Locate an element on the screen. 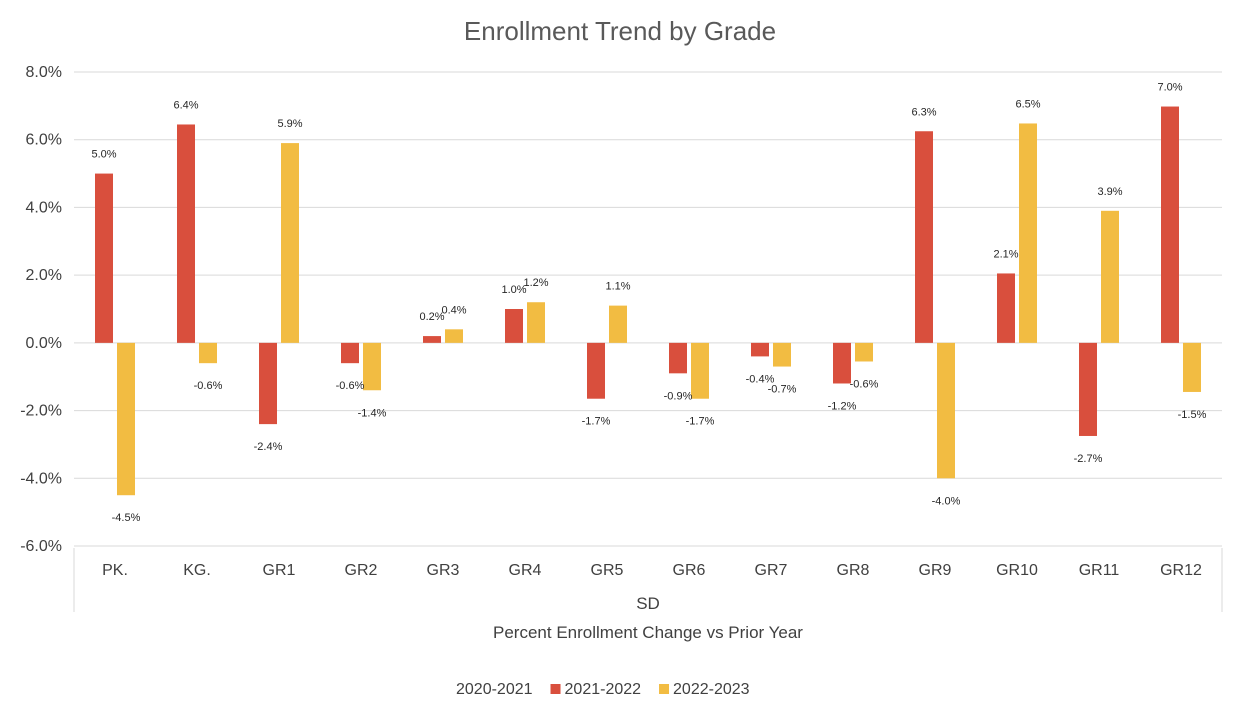  data-label: -4.0% is located at coordinates (946, 501).